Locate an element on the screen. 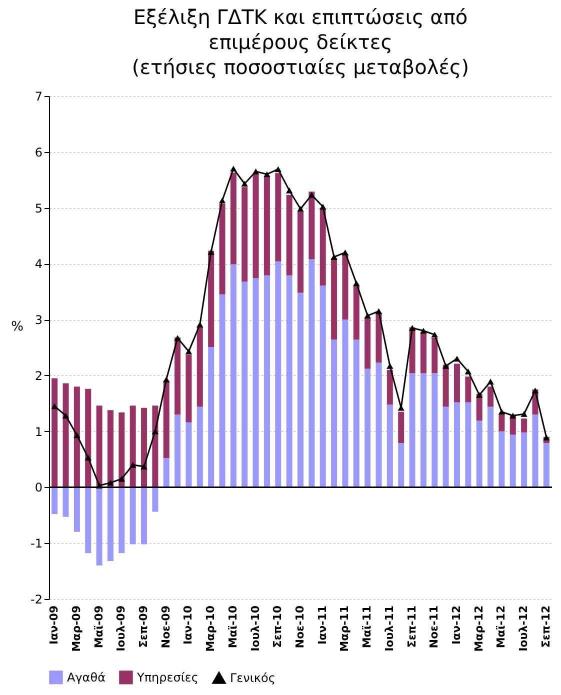  x-tick-label: Σεπ-09 is located at coordinates (143, 627).